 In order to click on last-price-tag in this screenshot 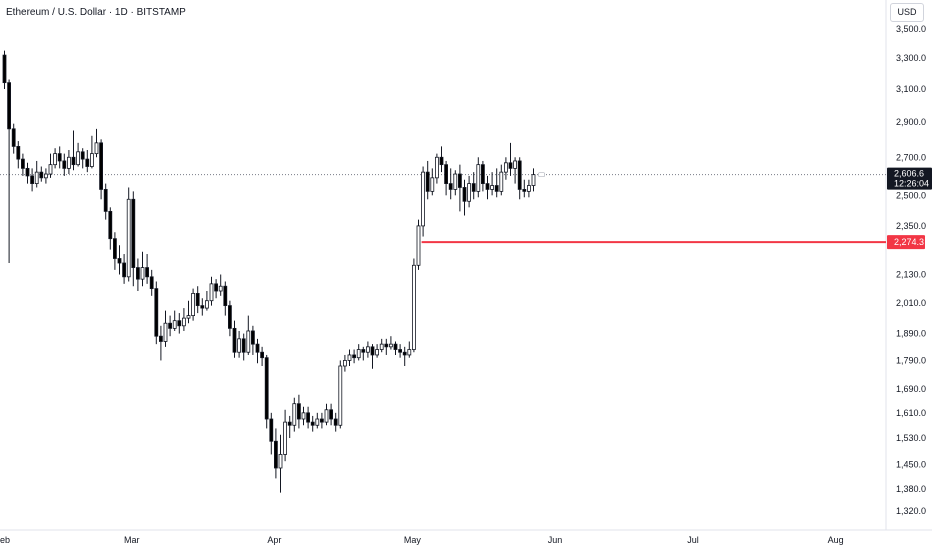, I will do `click(909, 178)`.